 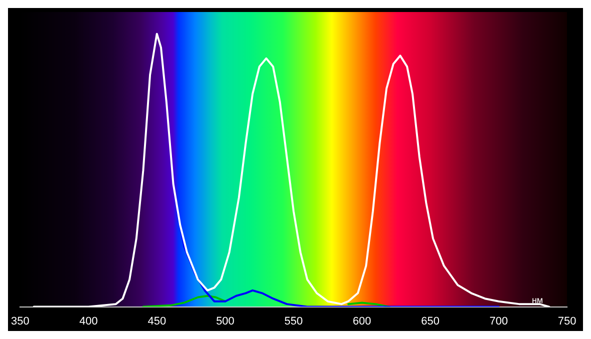 I want to click on x-tick-label: 400, so click(x=88, y=321).